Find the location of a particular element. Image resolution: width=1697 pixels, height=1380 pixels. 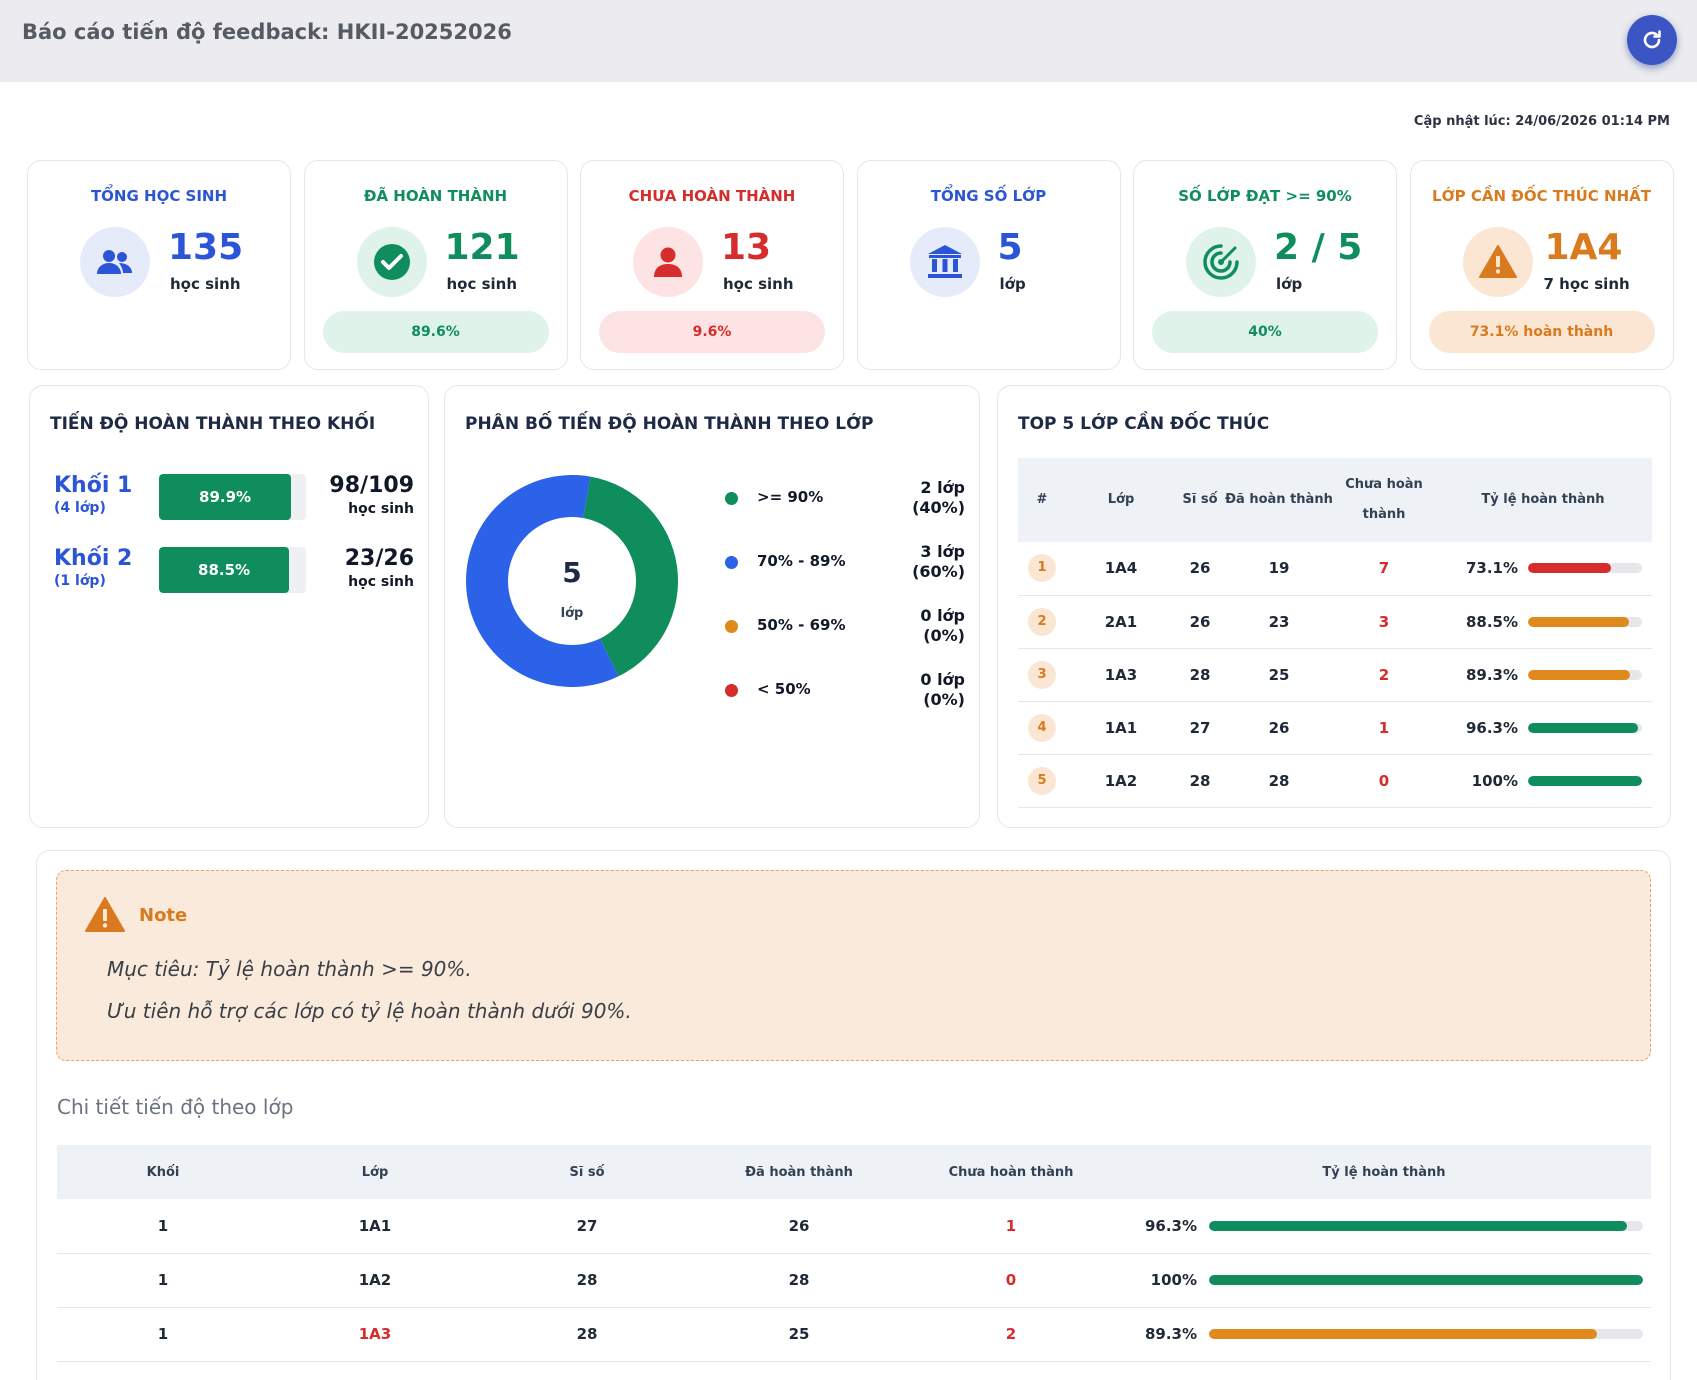

refresh-icon is located at coordinates (1652, 39).